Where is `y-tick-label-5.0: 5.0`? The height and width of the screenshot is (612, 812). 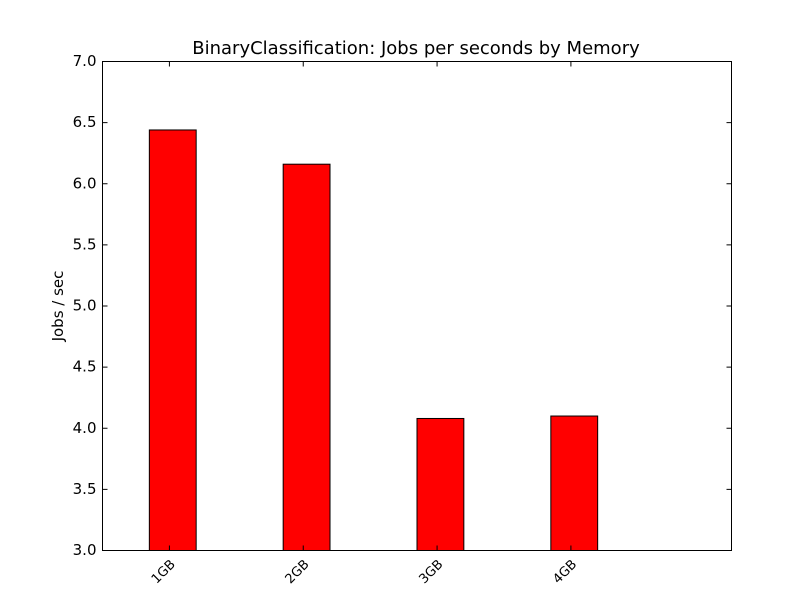 y-tick-label-5.0: 5.0 is located at coordinates (85, 306).